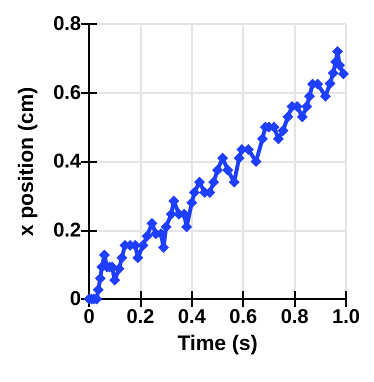  I want to click on y-tick-label: 0.8, so click(67, 24).